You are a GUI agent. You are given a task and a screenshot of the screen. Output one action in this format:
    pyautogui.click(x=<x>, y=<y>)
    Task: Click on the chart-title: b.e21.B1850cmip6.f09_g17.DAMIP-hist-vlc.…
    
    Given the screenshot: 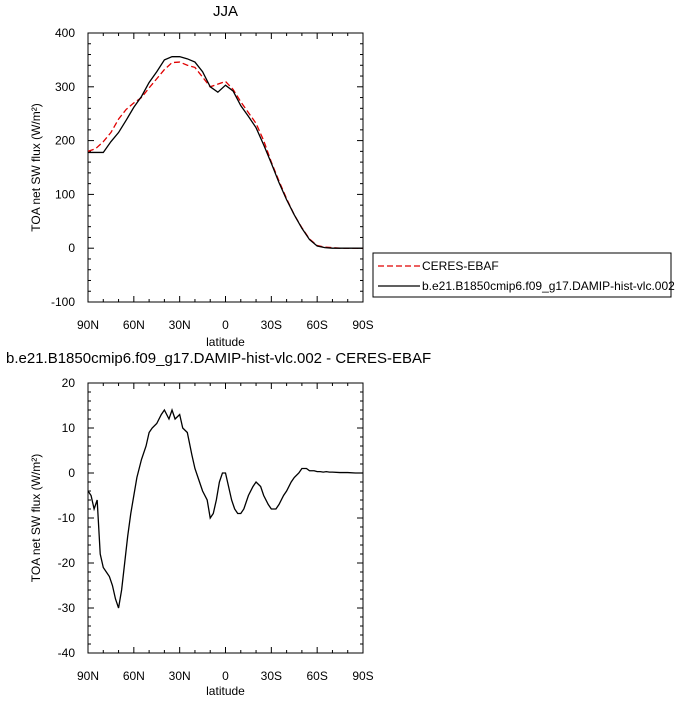 What is the action you would take?
    pyautogui.click(x=218, y=358)
    